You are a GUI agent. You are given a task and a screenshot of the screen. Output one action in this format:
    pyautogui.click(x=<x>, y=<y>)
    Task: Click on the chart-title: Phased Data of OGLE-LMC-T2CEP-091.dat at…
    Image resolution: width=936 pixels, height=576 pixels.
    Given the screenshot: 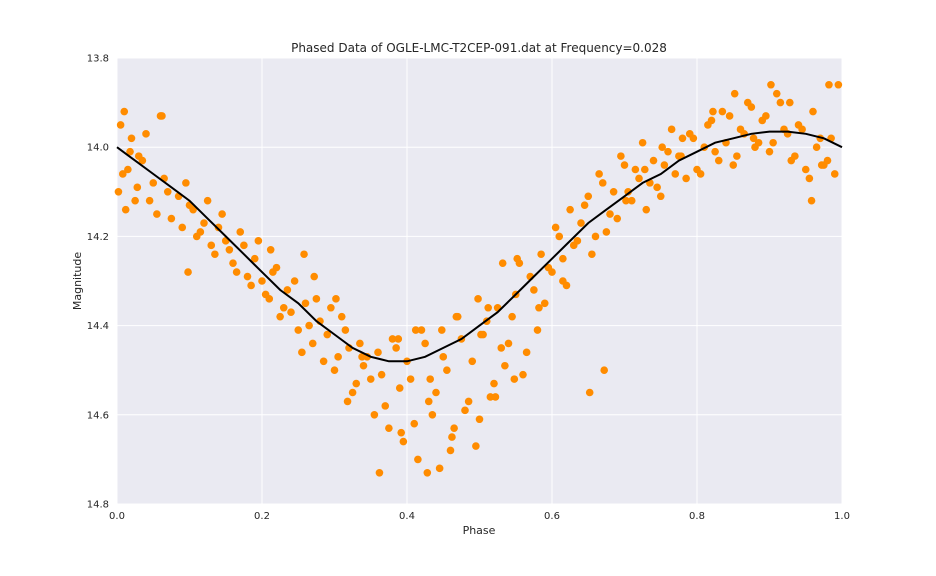 What is the action you would take?
    pyautogui.click(x=479, y=48)
    